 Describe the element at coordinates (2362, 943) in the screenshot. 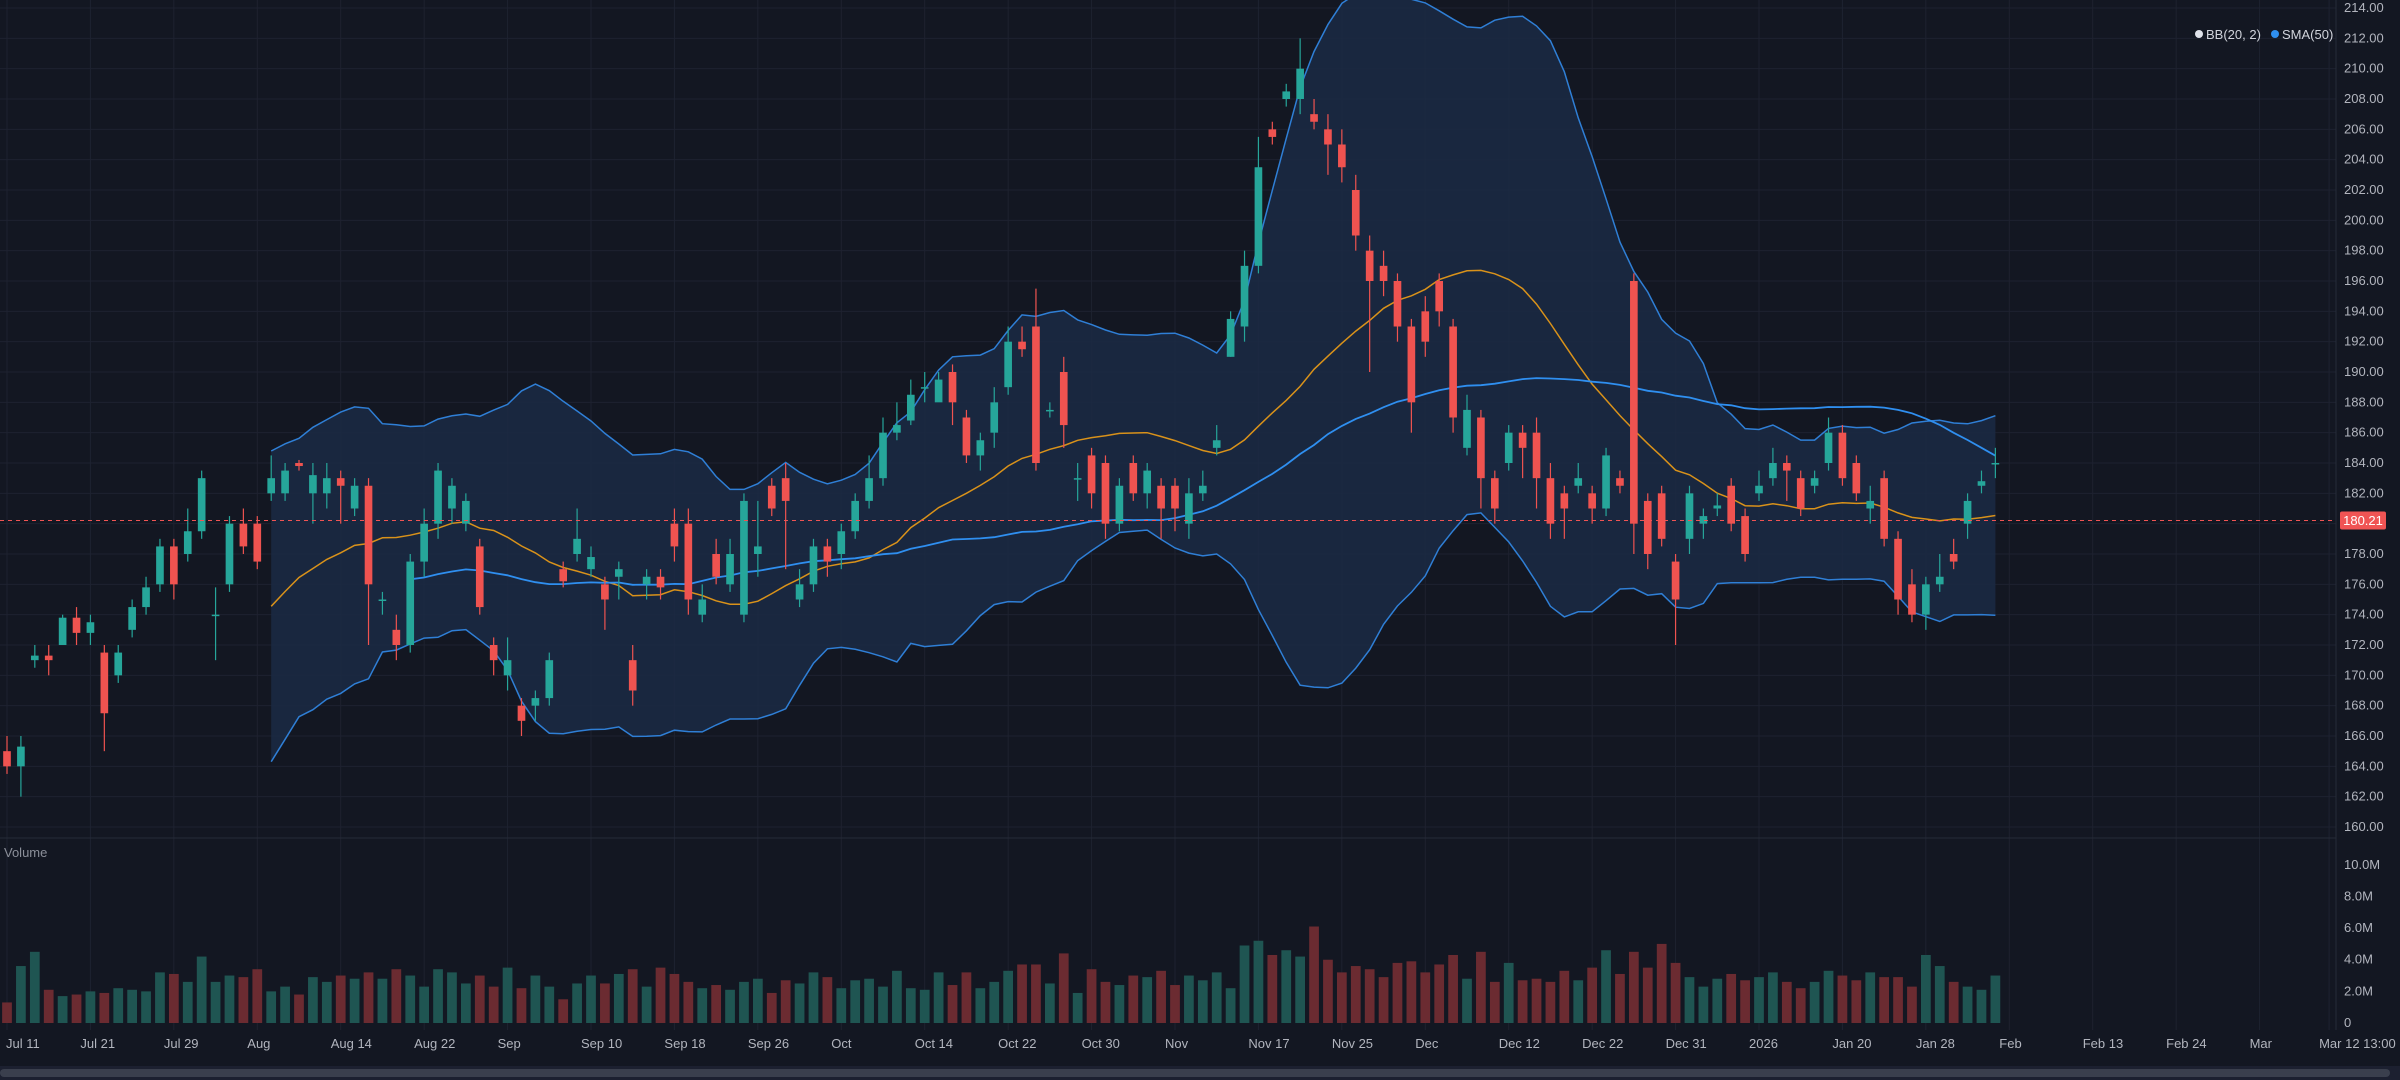

I see `volume-axis: 10.0M 8.0M 6.0M 4.0M 2.0M 0` at that location.